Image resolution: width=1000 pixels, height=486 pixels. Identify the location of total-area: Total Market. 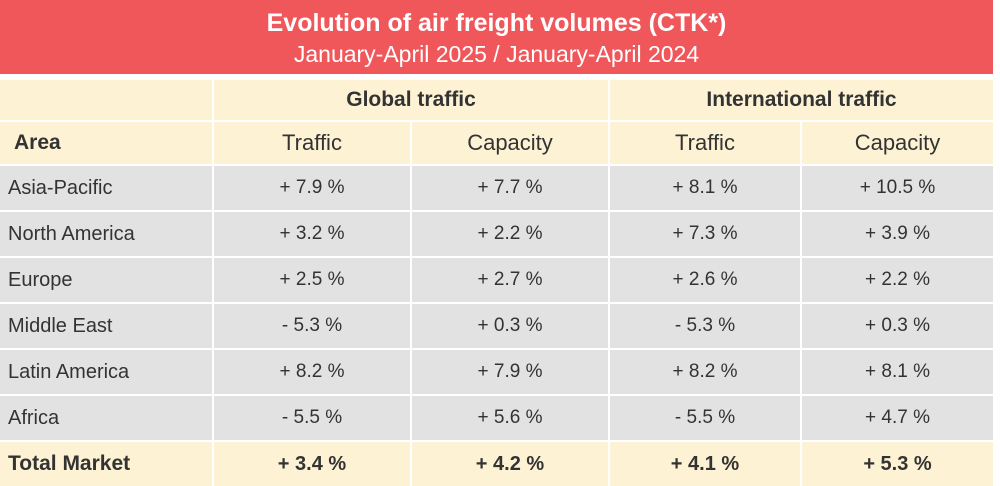
(106, 463).